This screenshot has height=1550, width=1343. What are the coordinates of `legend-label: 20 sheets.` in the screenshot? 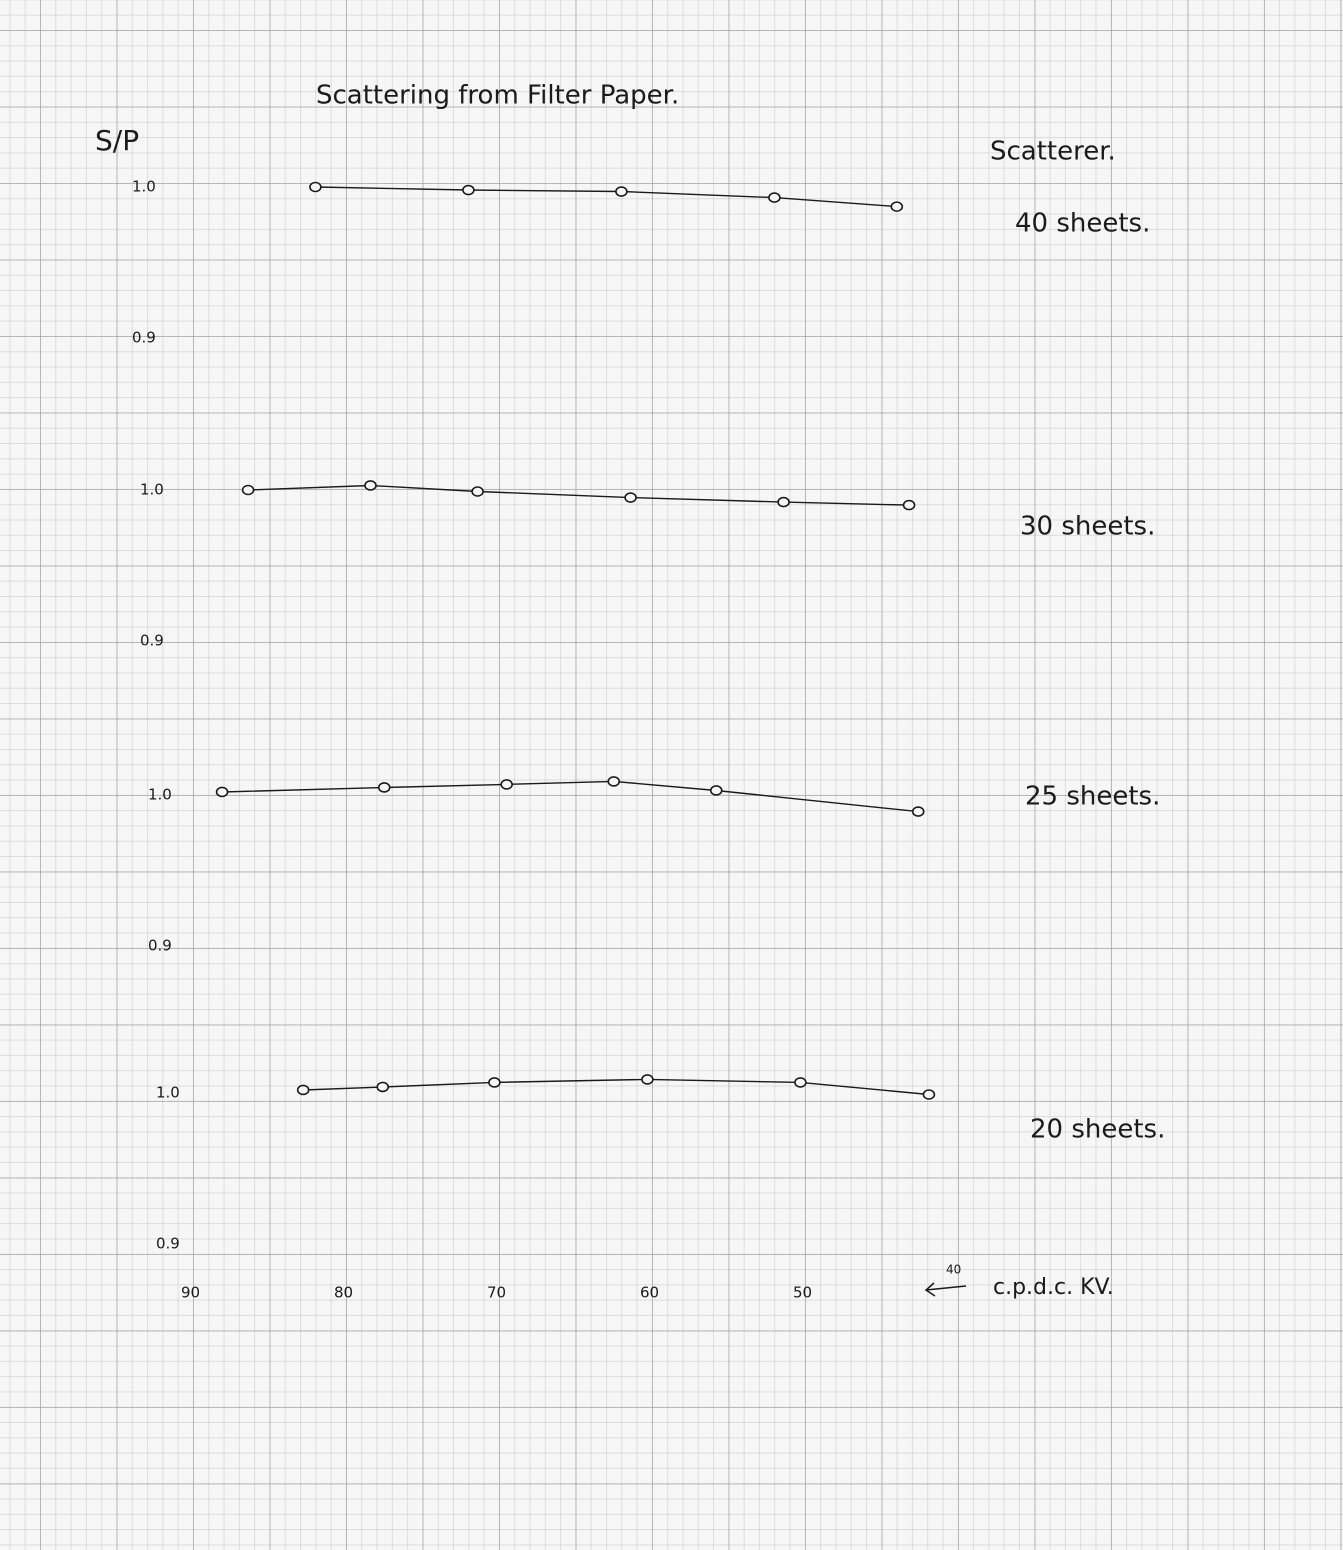 It's located at (1097, 1130).